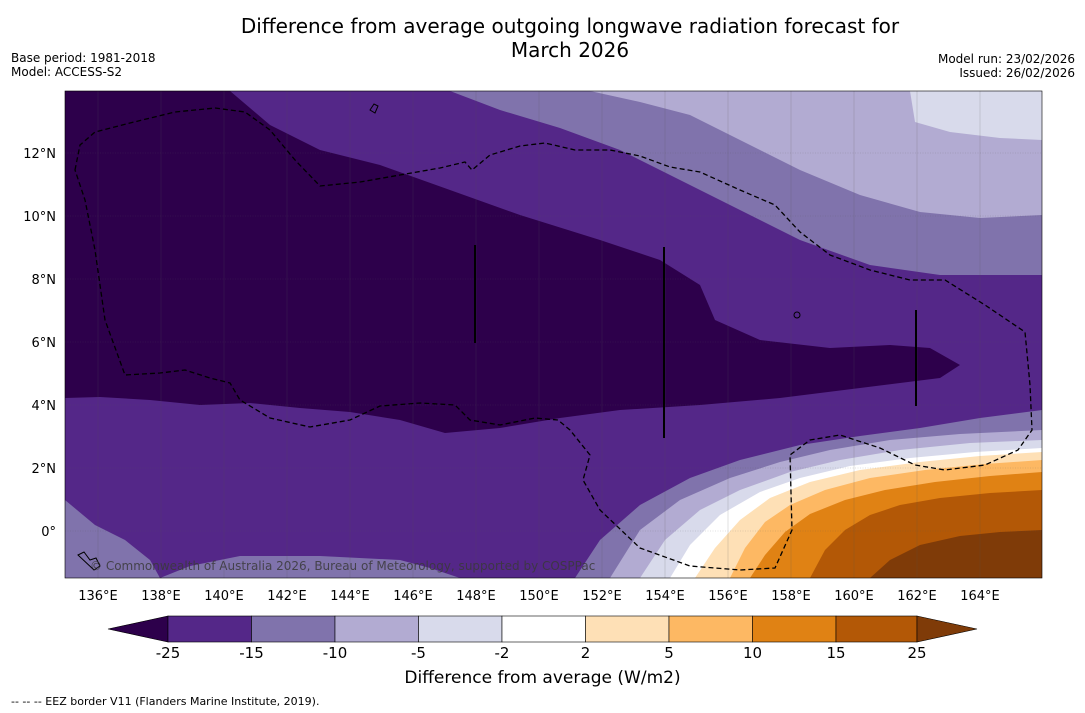 The image size is (1085, 713). What do you see at coordinates (541, 653) in the screenshot?
I see `colorbar-ticks: -25 -15 -10 -5 -2 2 5 10 15 25` at bounding box center [541, 653].